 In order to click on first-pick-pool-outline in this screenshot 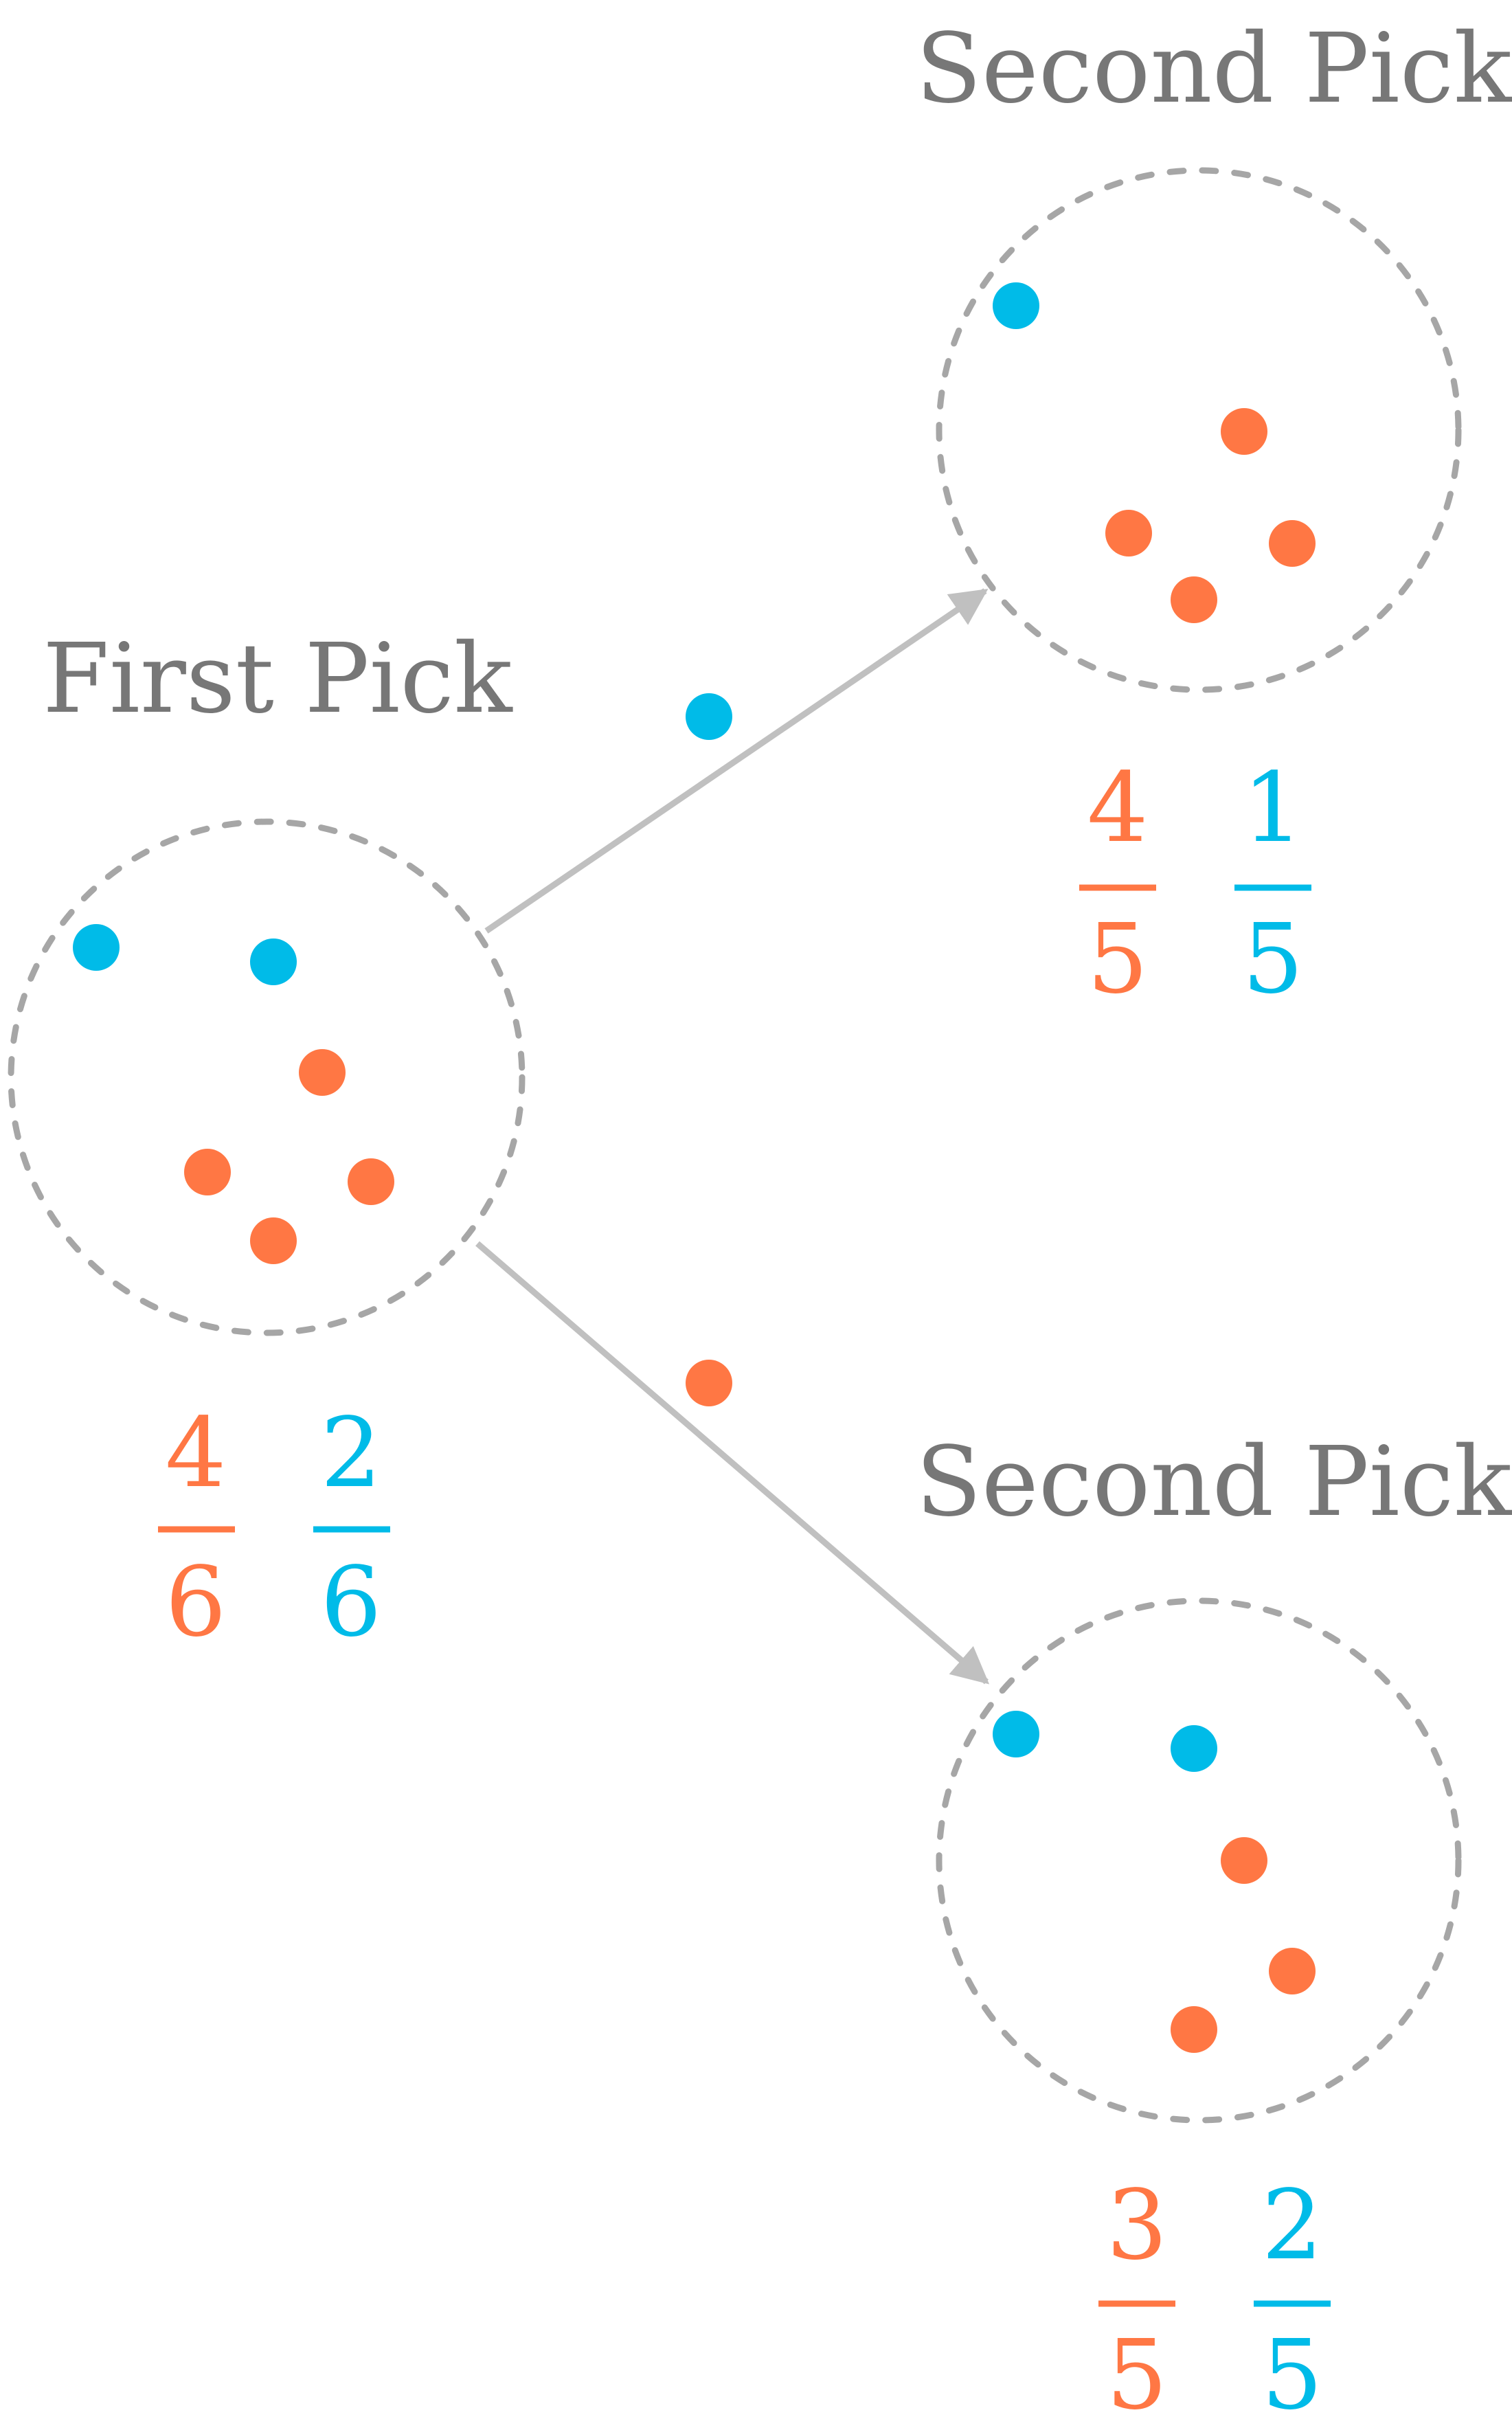, I will do `click(267, 1077)`.